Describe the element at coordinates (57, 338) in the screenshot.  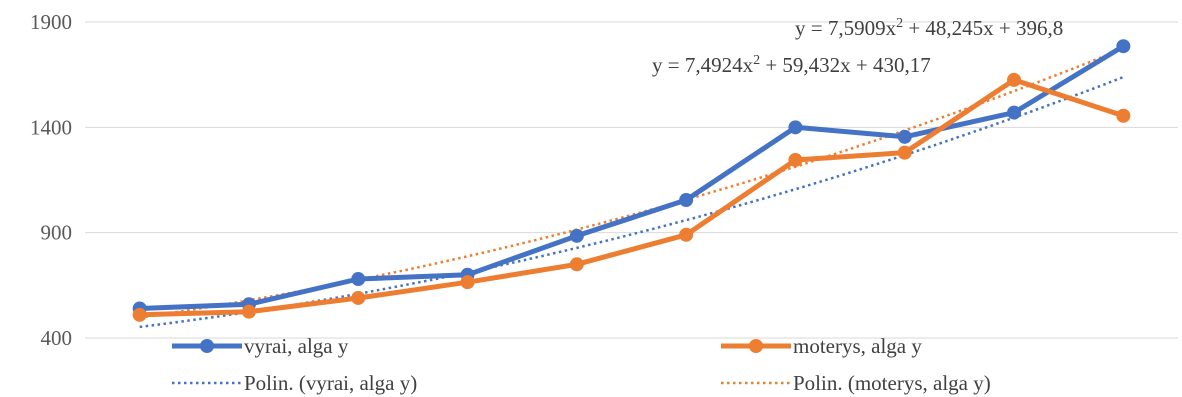
I see `y-tick-label: 400` at that location.